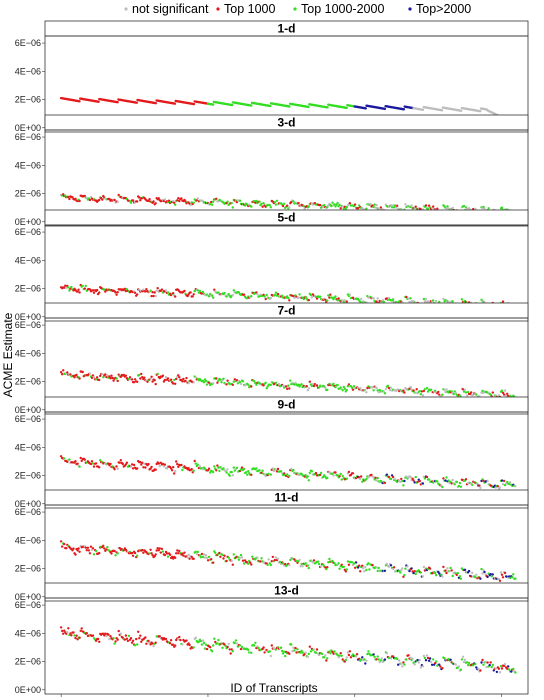 The height and width of the screenshot is (700, 544). I want to click on legend-marker, so click(218, 9).